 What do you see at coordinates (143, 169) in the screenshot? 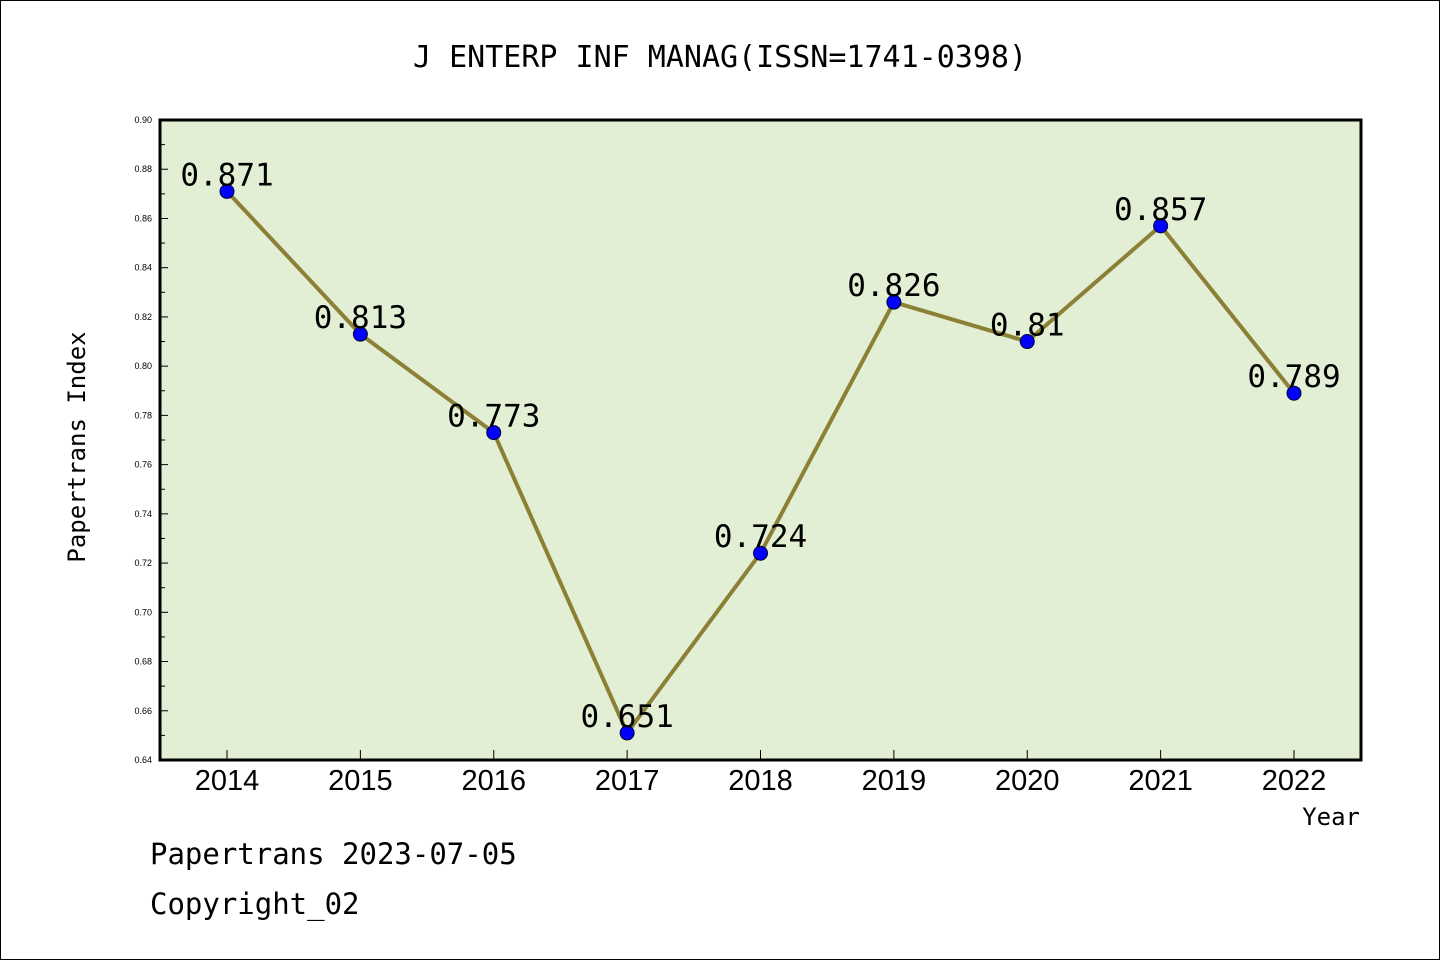
I see `y-tick-label: 0.88` at bounding box center [143, 169].